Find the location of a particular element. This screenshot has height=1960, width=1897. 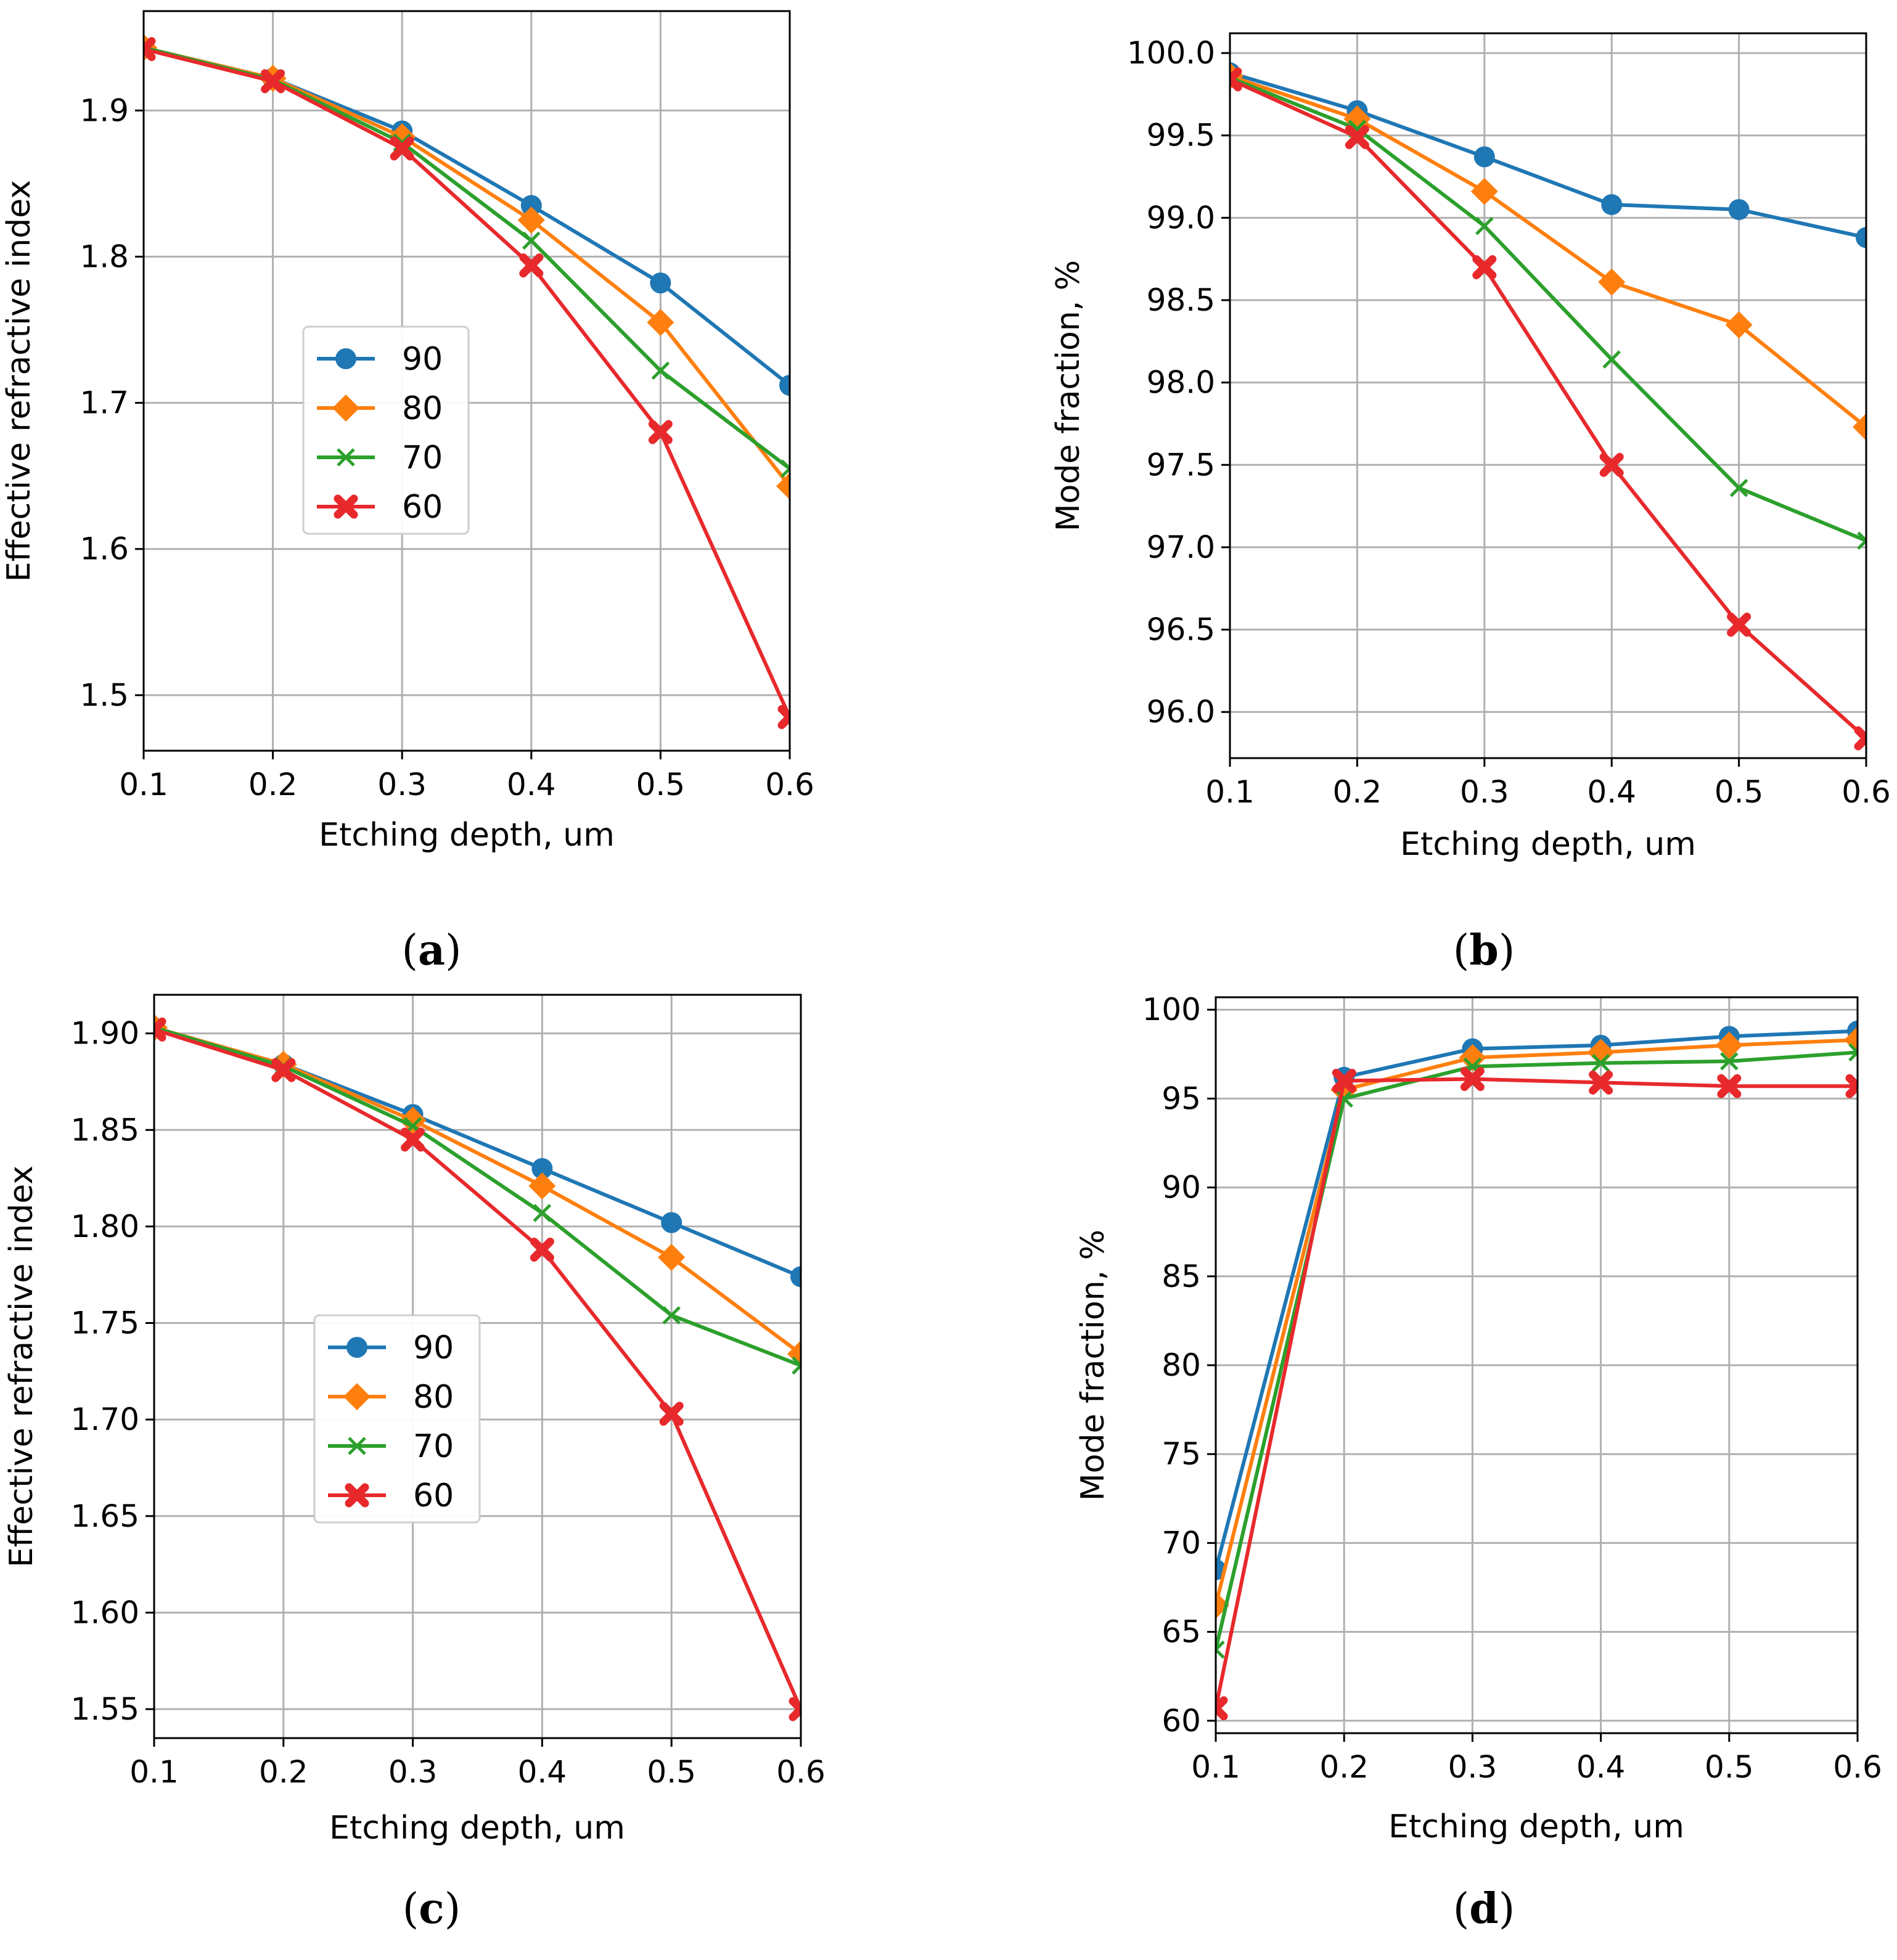

panel-caption-c: (c) is located at coordinates (432, 1908).